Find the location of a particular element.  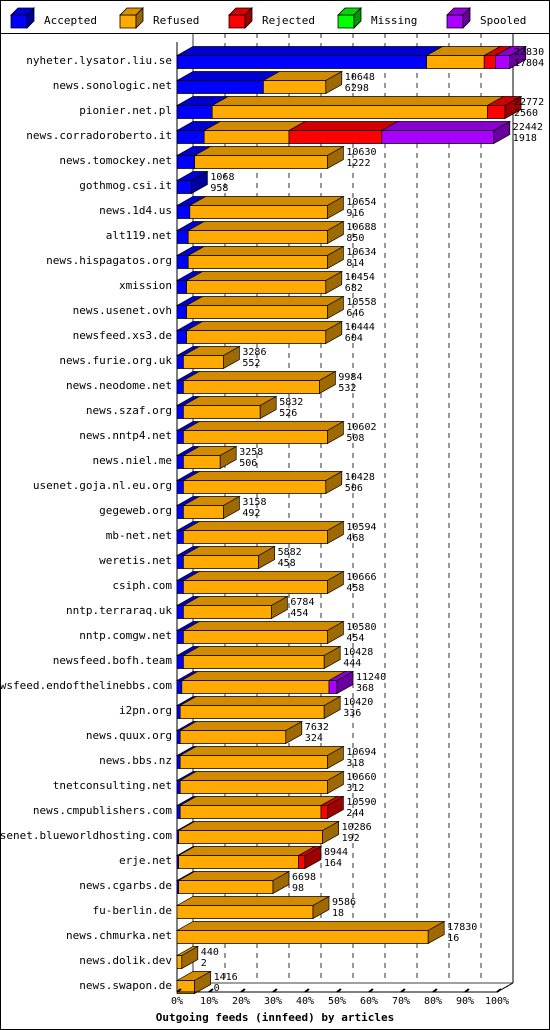

x-tick-label: 60% is located at coordinates (369, 1001).